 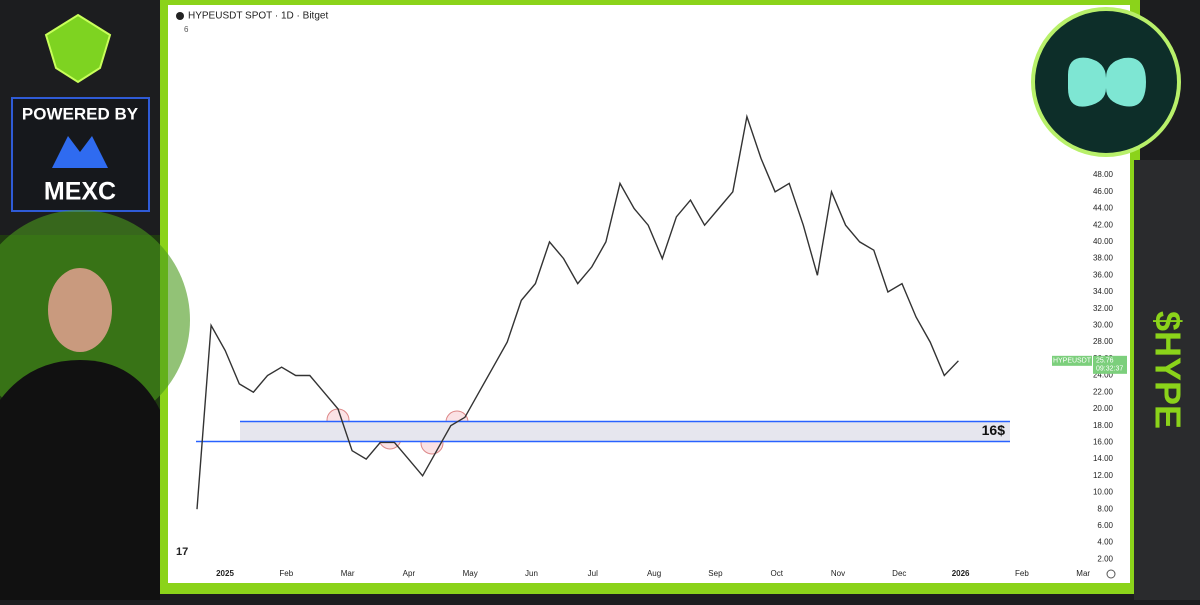 What do you see at coordinates (180, 16) in the screenshot?
I see `symbol-icon` at bounding box center [180, 16].